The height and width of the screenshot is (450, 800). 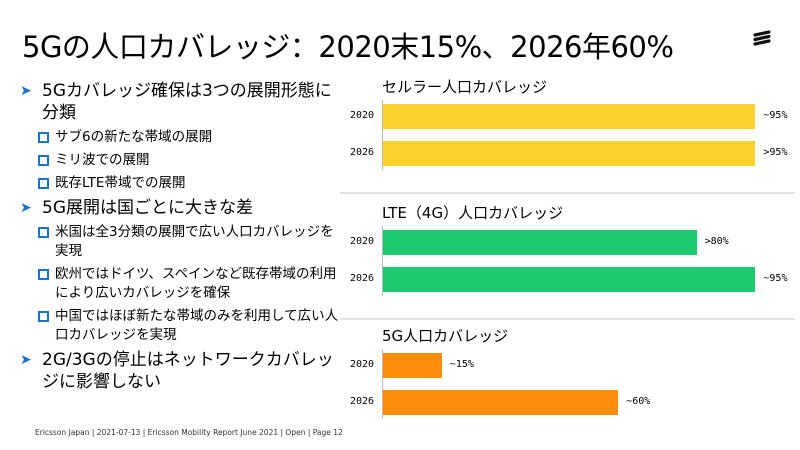 What do you see at coordinates (120, 183) in the screenshot?
I see `sub-bullet-text: 既存LTE帯域での展開` at bounding box center [120, 183].